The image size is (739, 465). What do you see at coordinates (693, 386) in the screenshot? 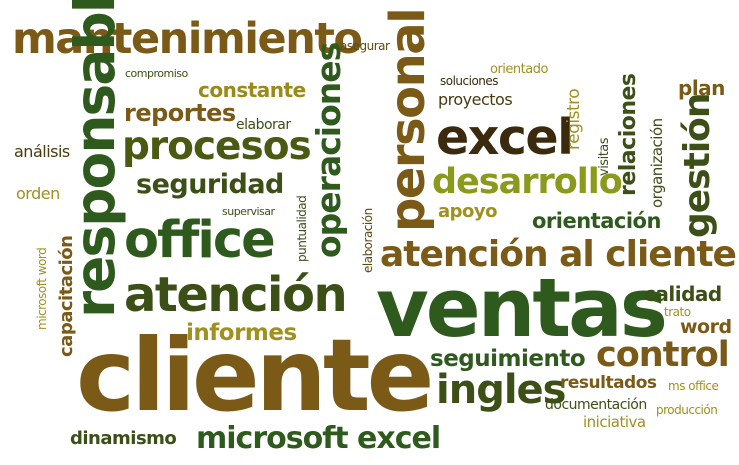
I see `word-ms-office: ms office` at bounding box center [693, 386].